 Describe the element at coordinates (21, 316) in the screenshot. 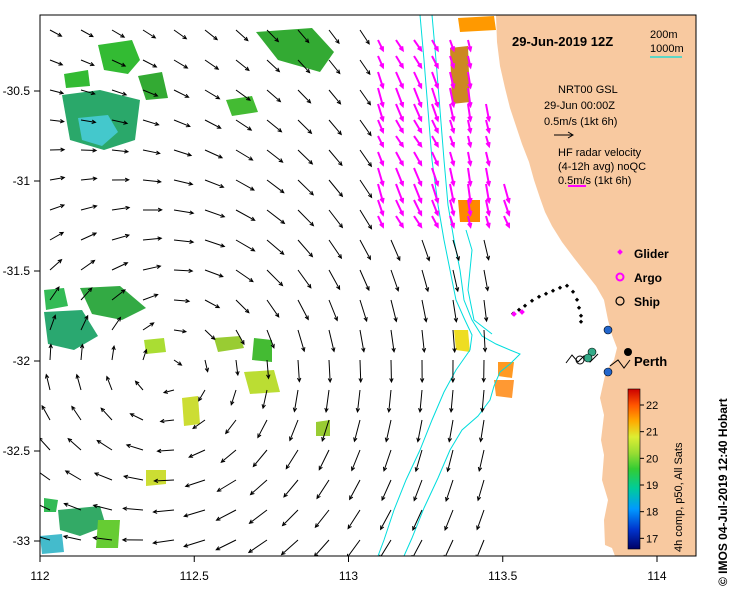

I see `y-axis: -30.5 -31 -31.5 -32 -32.5 -33` at that location.